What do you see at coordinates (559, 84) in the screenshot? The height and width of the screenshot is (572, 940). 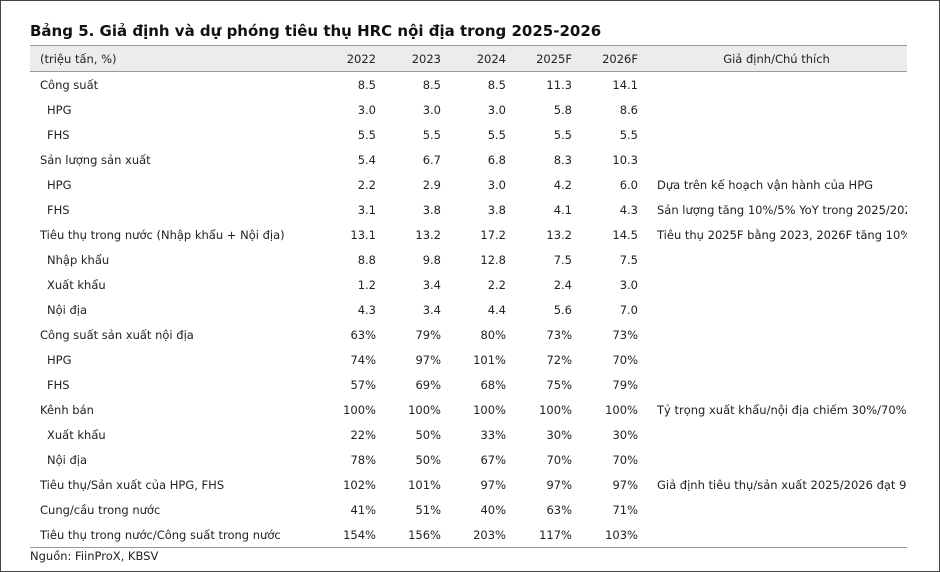 I see `table-cell: 11.3` at bounding box center [559, 84].